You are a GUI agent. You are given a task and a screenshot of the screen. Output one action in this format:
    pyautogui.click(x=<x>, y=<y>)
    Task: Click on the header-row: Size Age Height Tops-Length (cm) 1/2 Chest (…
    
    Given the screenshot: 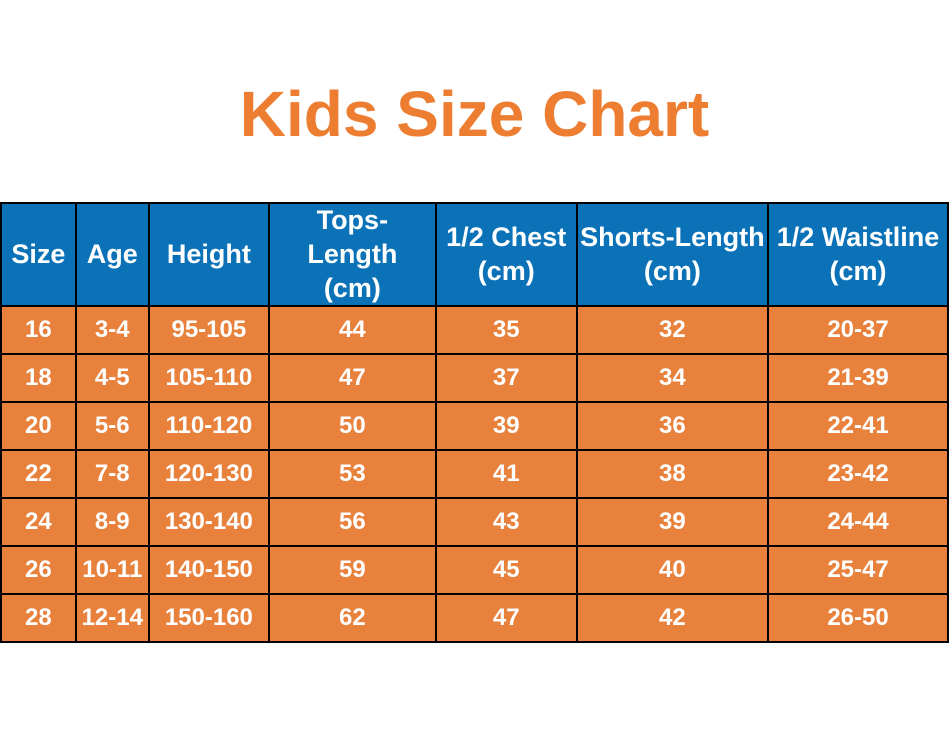 What is the action you would take?
    pyautogui.click(x=474, y=254)
    